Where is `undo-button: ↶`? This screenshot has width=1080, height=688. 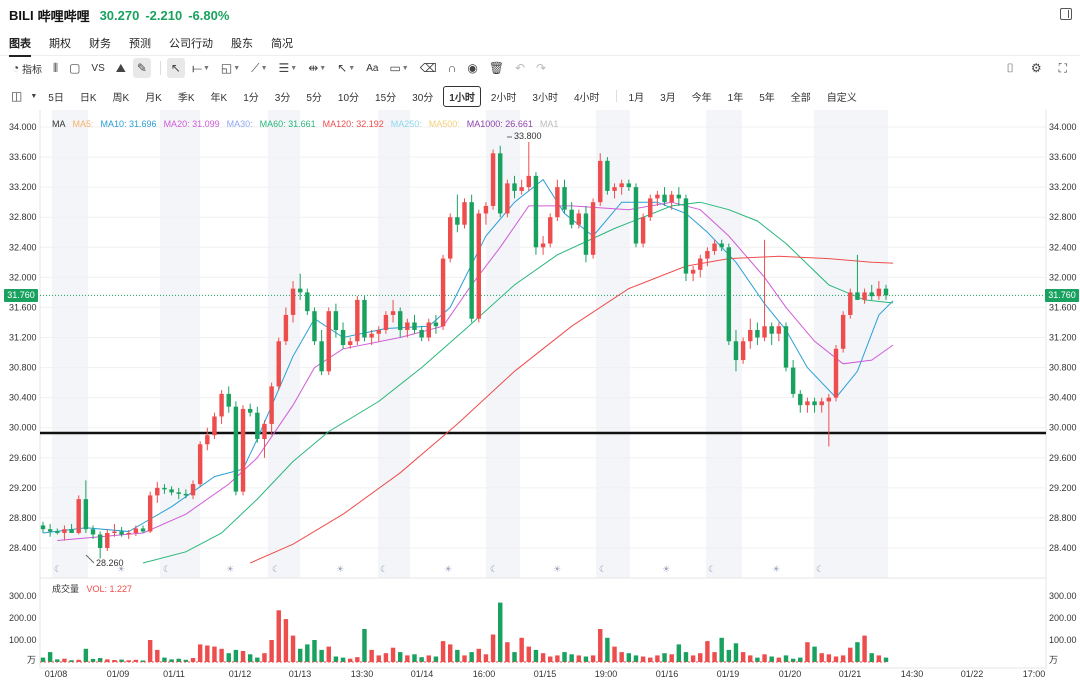
undo-button: ↶ is located at coordinates (520, 68).